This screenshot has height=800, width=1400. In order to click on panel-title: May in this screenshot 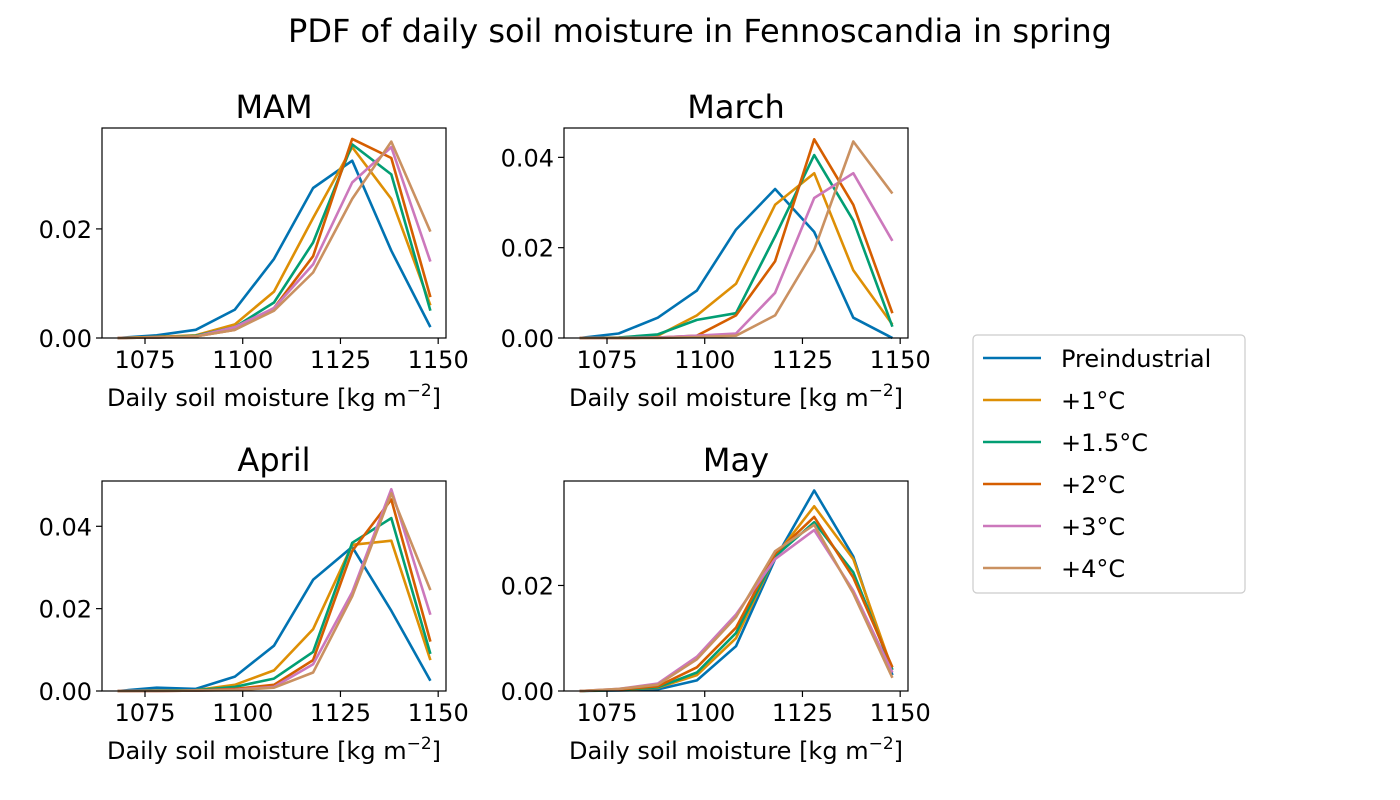, I will do `click(736, 460)`.